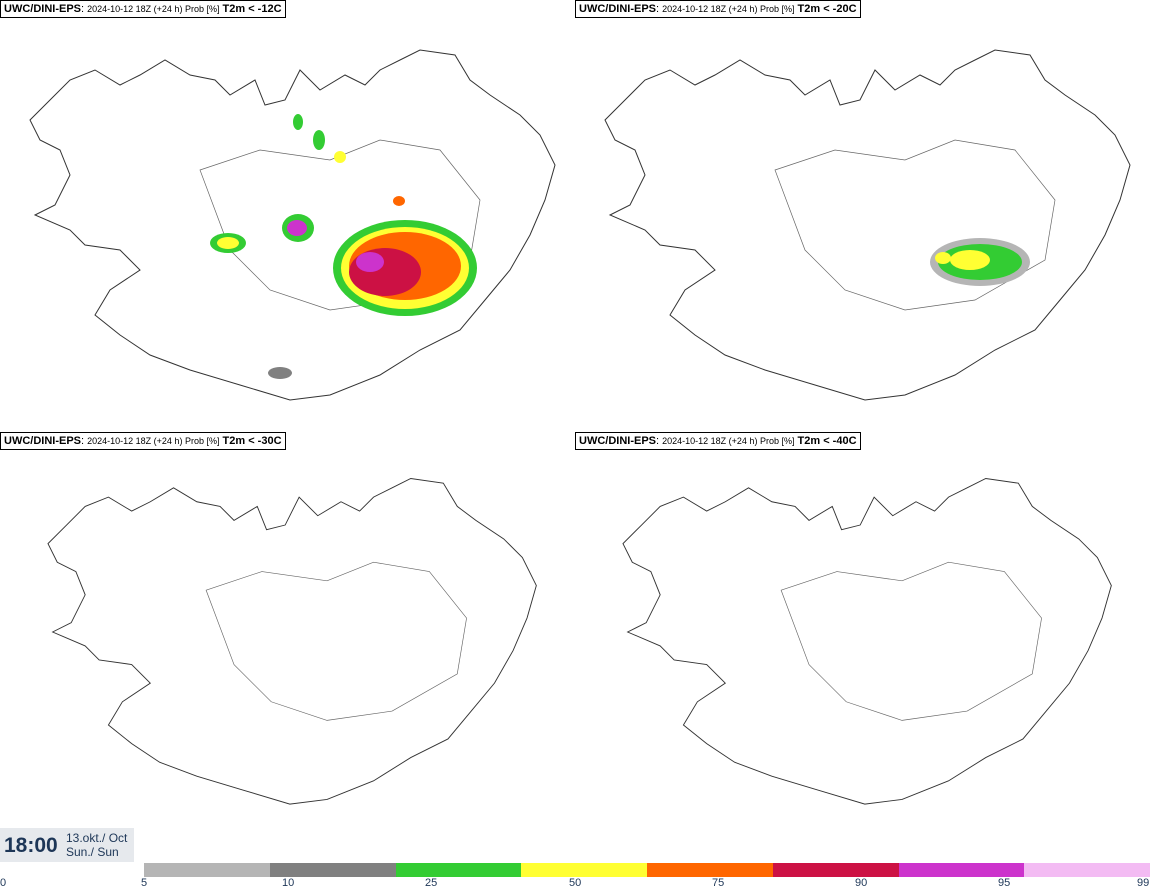 Image resolution: width=1150 pixels, height=891 pixels. I want to click on legend-tick: 5, so click(144, 883).